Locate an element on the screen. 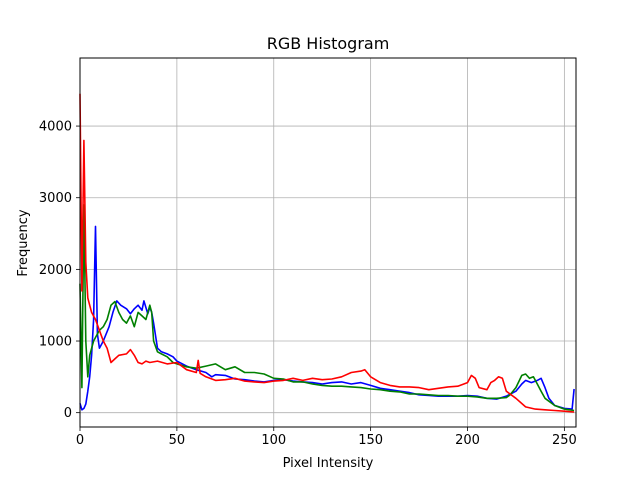 Image resolution: width=640 pixels, height=480 pixels. x-tick-label: 50 is located at coordinates (177, 440).